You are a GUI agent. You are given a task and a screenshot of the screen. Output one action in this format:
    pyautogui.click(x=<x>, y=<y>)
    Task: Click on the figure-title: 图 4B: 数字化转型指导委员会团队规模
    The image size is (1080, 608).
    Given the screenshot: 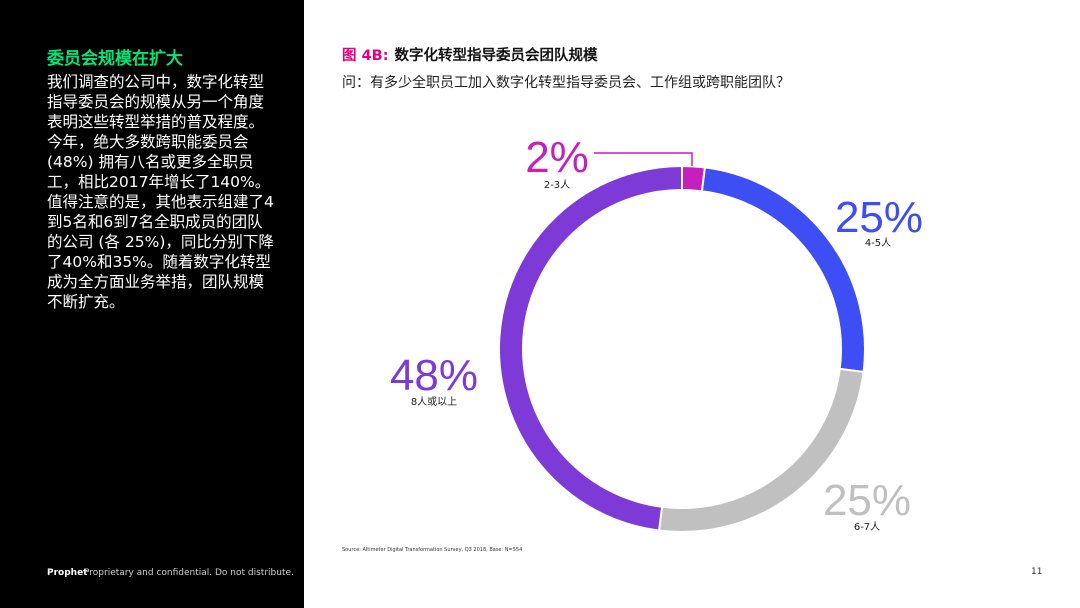 What is the action you would take?
    pyautogui.click(x=470, y=54)
    